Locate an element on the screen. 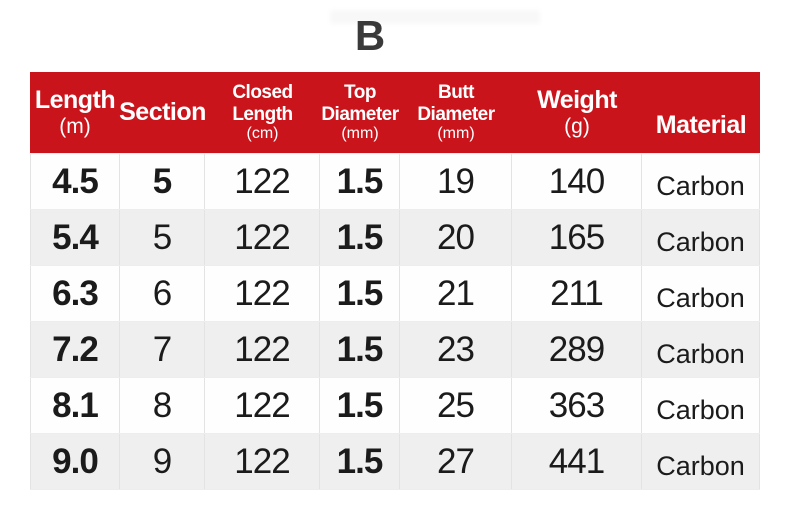 The width and height of the screenshot is (790, 516). column-header-length: Length (m) is located at coordinates (75, 112).